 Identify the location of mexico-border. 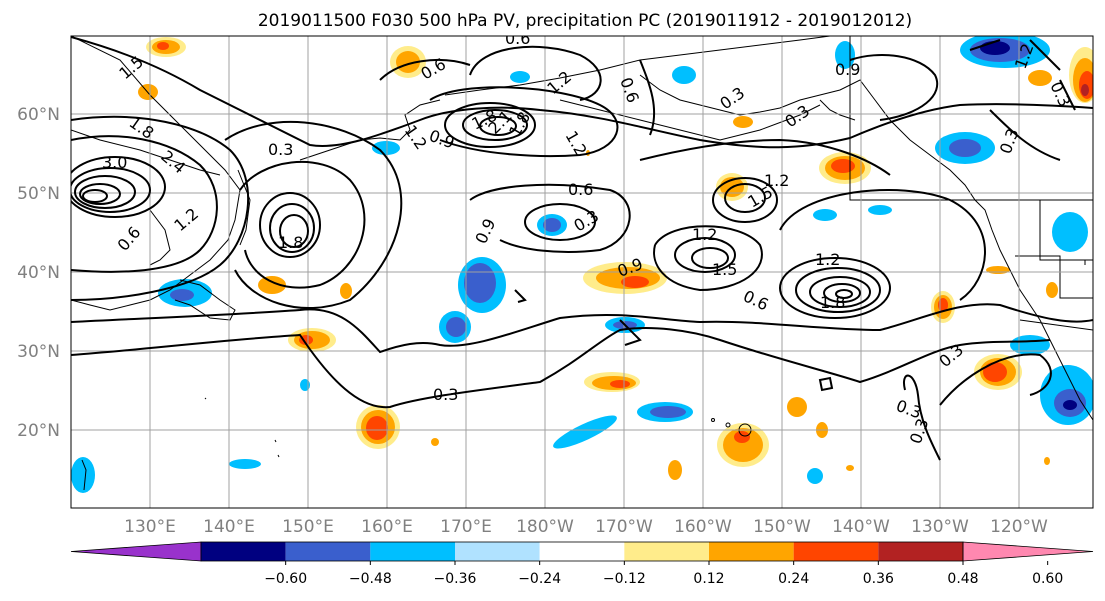
(1056, 325).